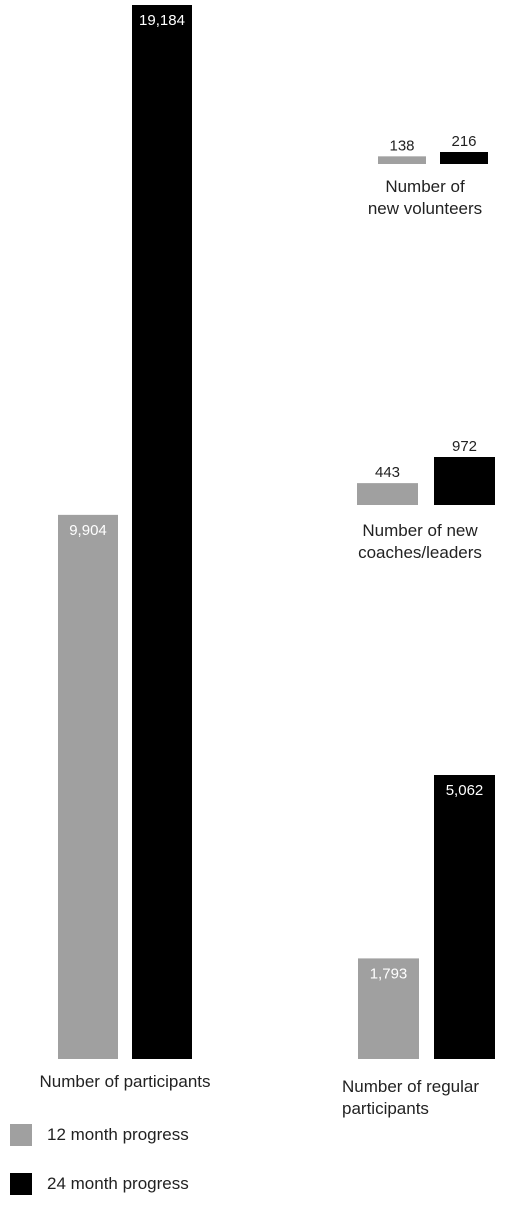 The image size is (523, 1225). I want to click on regular-caption-line1: Number of regular, so click(411, 1086).